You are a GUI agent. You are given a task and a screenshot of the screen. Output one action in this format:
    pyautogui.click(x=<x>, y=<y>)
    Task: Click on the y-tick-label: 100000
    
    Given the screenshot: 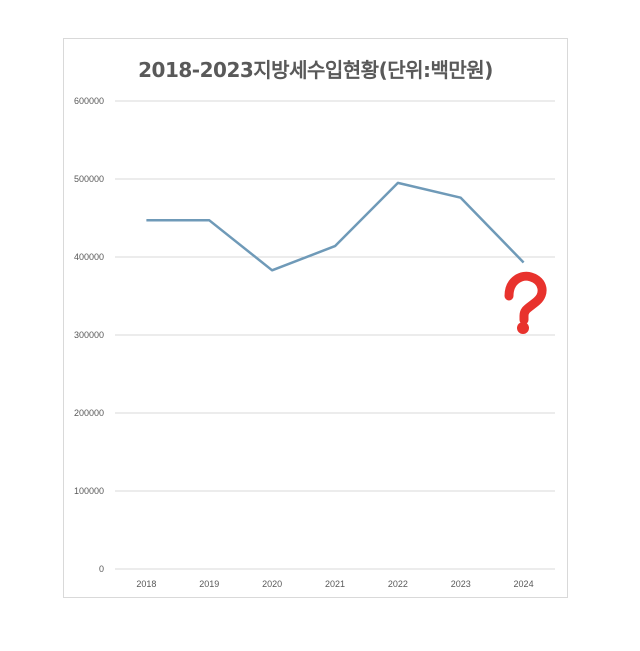 What is the action you would take?
    pyautogui.click(x=89, y=491)
    